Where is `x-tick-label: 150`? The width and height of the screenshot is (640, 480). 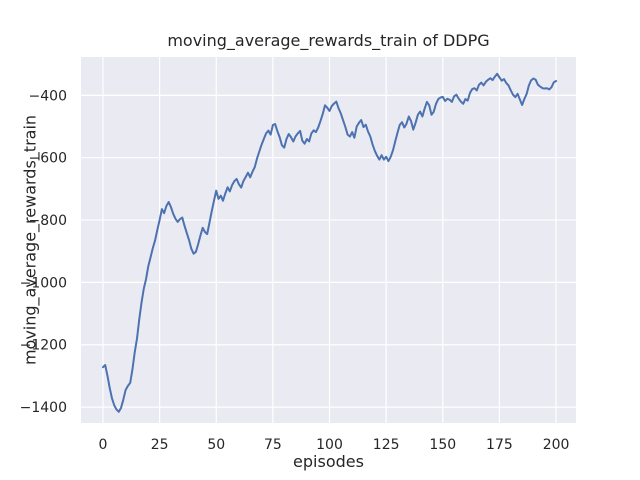 x-tick-label: 150 is located at coordinates (442, 445).